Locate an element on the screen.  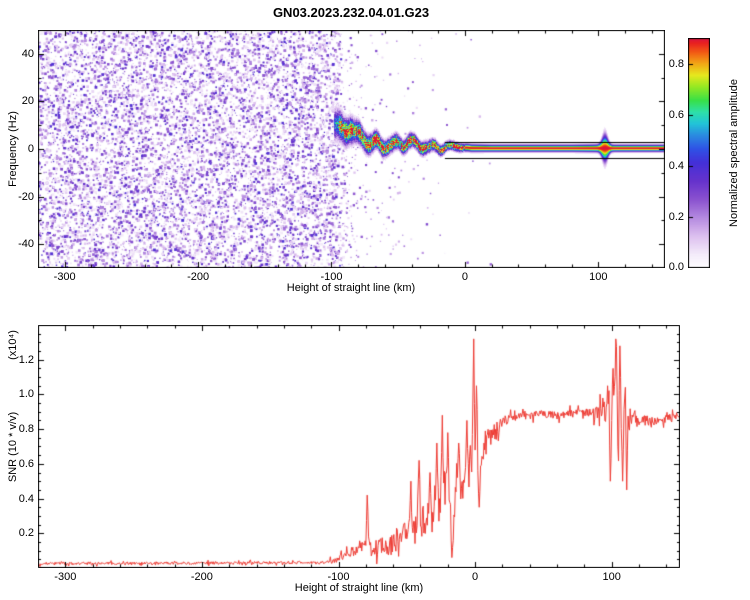
spectrogram-x-tick-label: 100 is located at coordinates (598, 277).